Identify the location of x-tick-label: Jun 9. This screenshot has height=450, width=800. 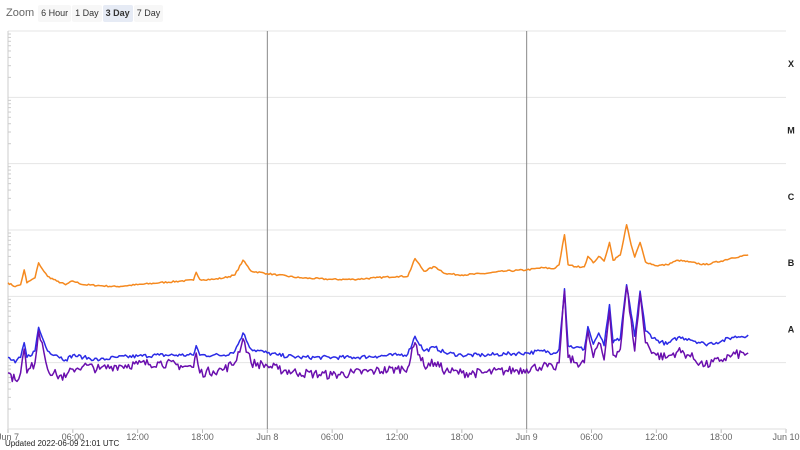
(527, 437).